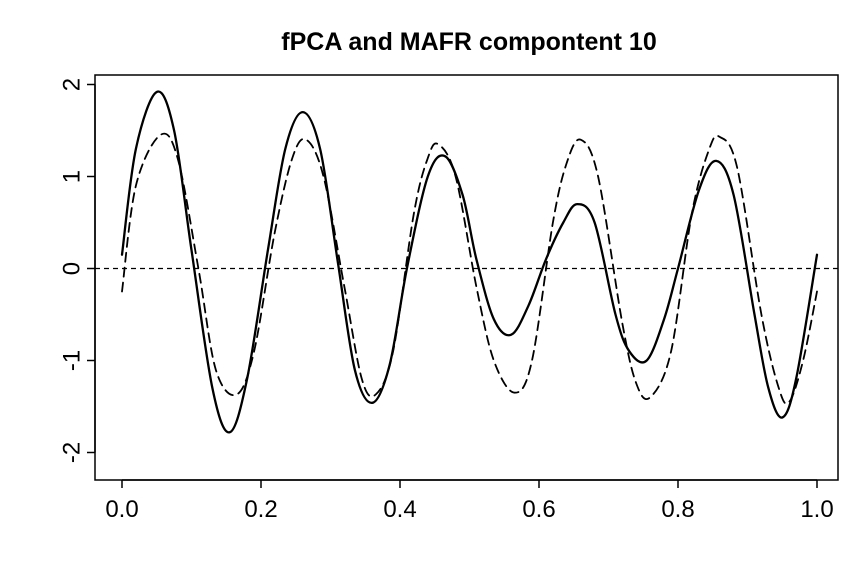 The image size is (864, 576). What do you see at coordinates (72, 84) in the screenshot?
I see `y-tick-label: 2` at bounding box center [72, 84].